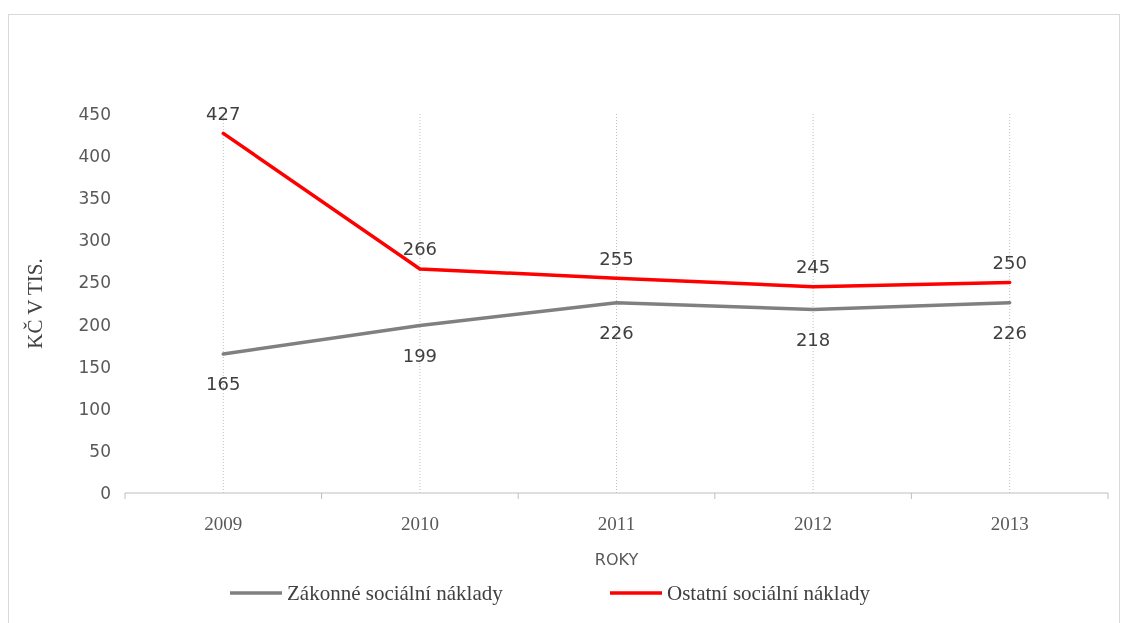 Image resolution: width=1128 pixels, height=623 pixels. Describe the element at coordinates (1009, 262) in the screenshot. I see `data-label: 250` at that location.